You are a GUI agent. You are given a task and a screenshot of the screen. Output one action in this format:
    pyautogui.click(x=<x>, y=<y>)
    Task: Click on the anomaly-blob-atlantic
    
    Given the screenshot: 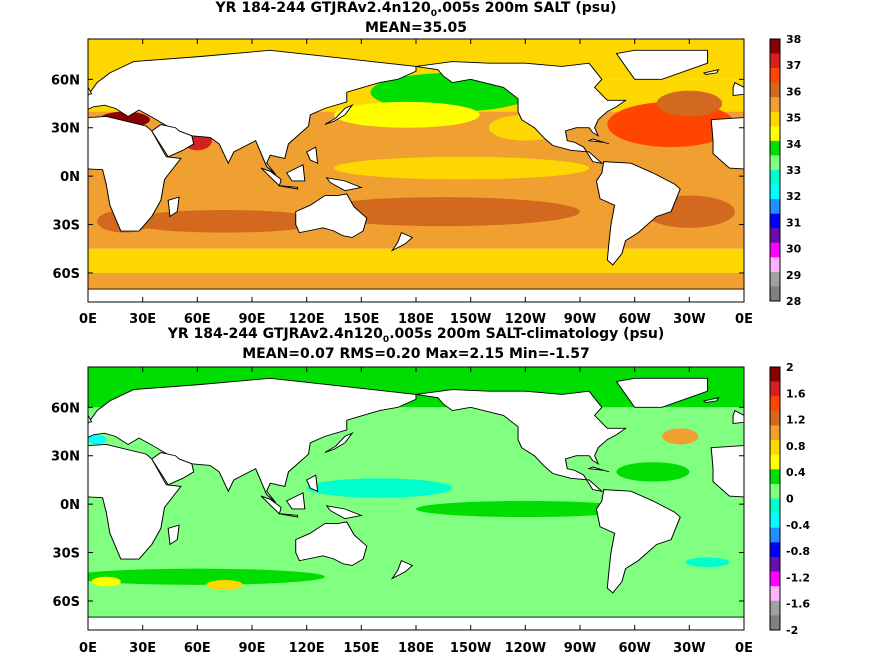 What is the action you would take?
    pyautogui.click(x=653, y=472)
    